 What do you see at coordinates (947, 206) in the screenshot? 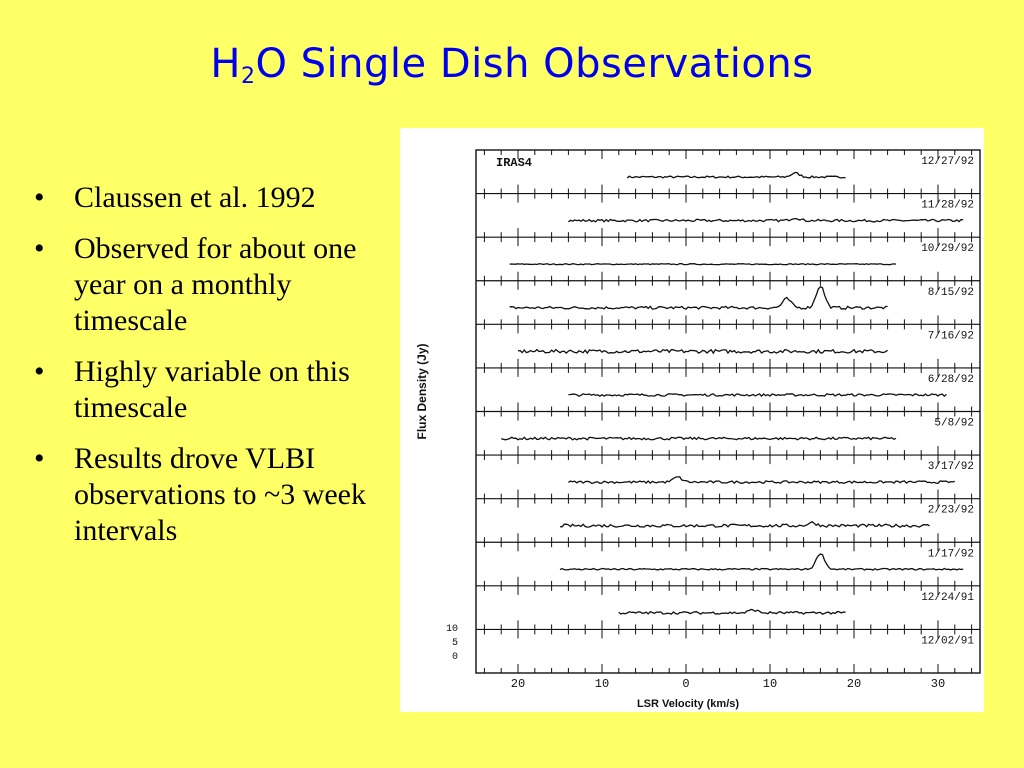
I see `series-date-label: 11/28/92` at bounding box center [947, 206].